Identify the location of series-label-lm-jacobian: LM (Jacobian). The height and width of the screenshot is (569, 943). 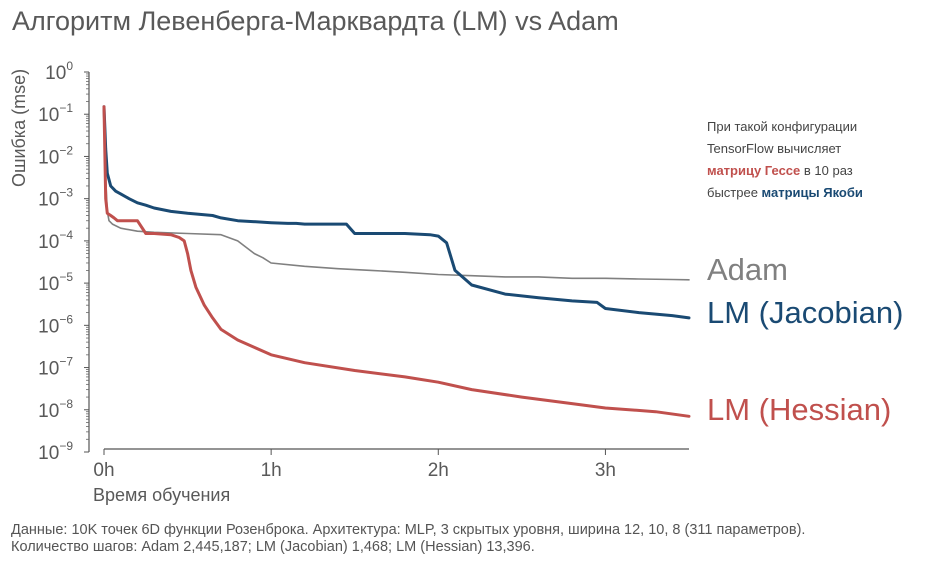
(805, 312).